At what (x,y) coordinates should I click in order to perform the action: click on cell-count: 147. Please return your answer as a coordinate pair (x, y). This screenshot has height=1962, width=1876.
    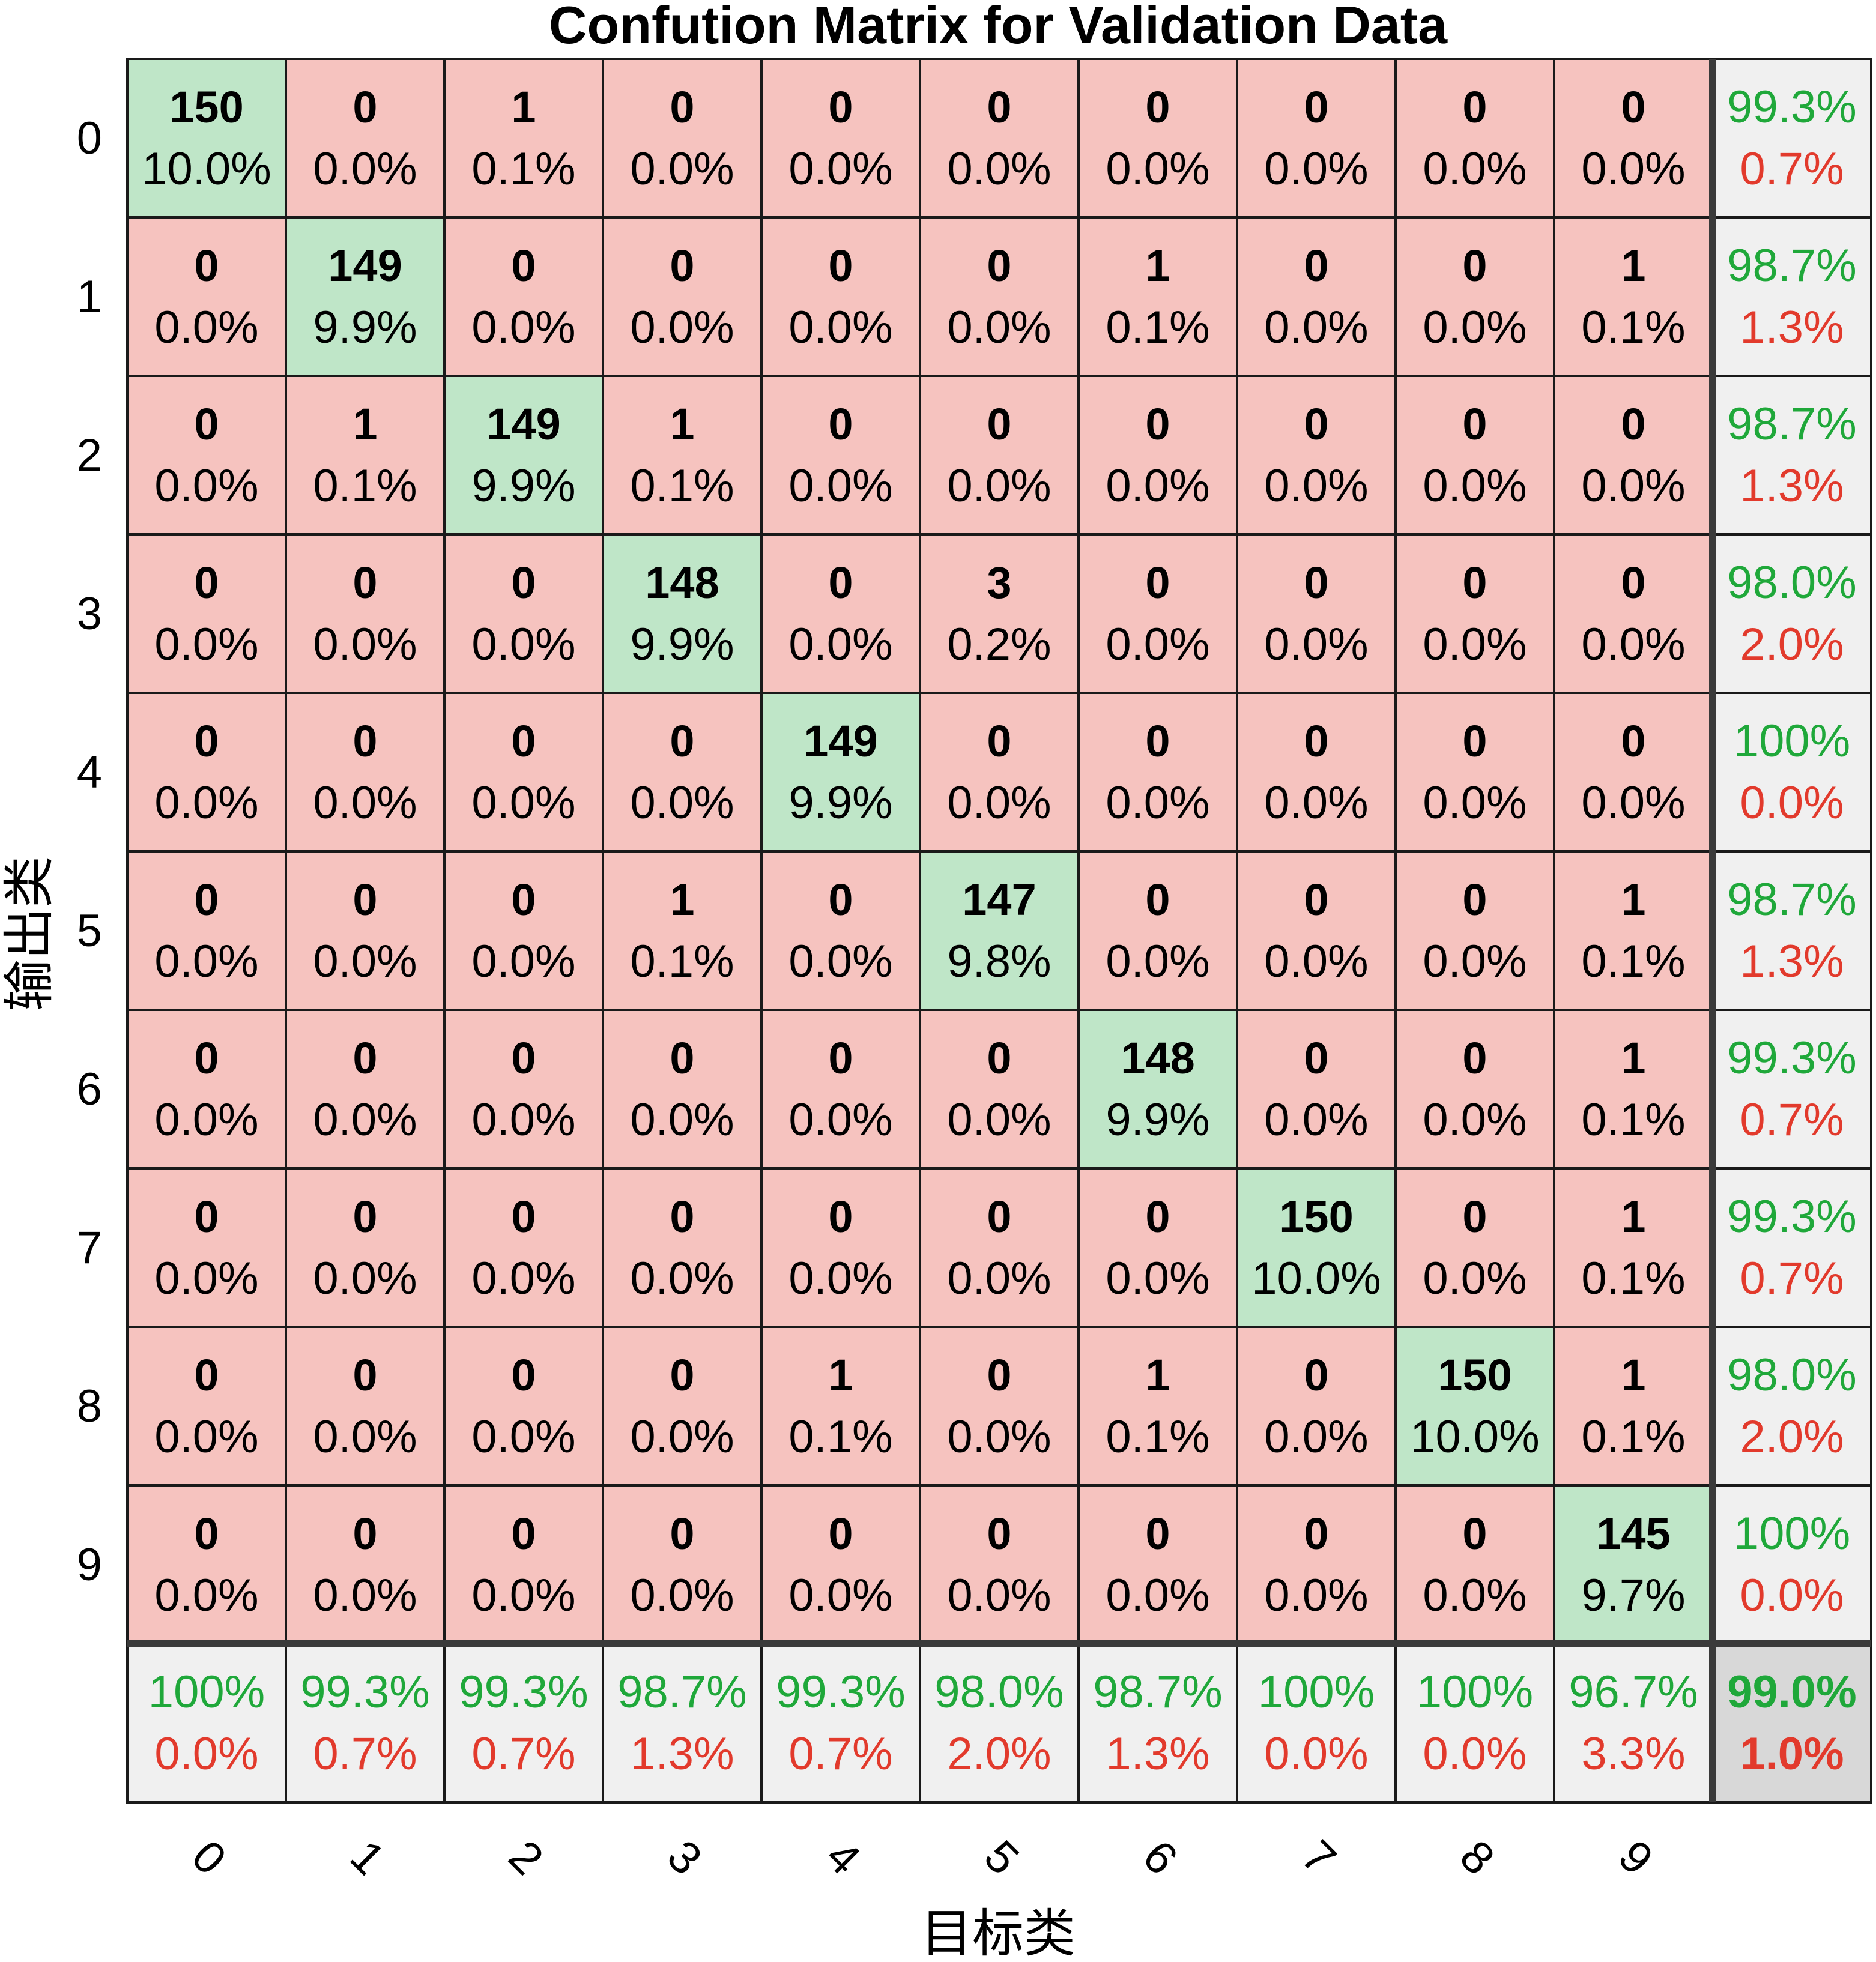
    Looking at the image, I should click on (999, 900).